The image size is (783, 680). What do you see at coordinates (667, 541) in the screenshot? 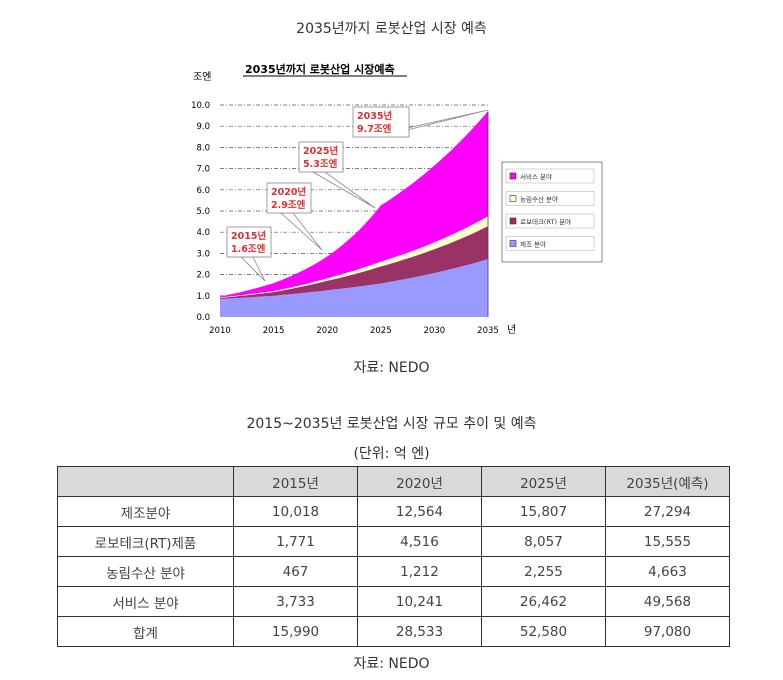
I see `table-cell: 15,555` at bounding box center [667, 541].